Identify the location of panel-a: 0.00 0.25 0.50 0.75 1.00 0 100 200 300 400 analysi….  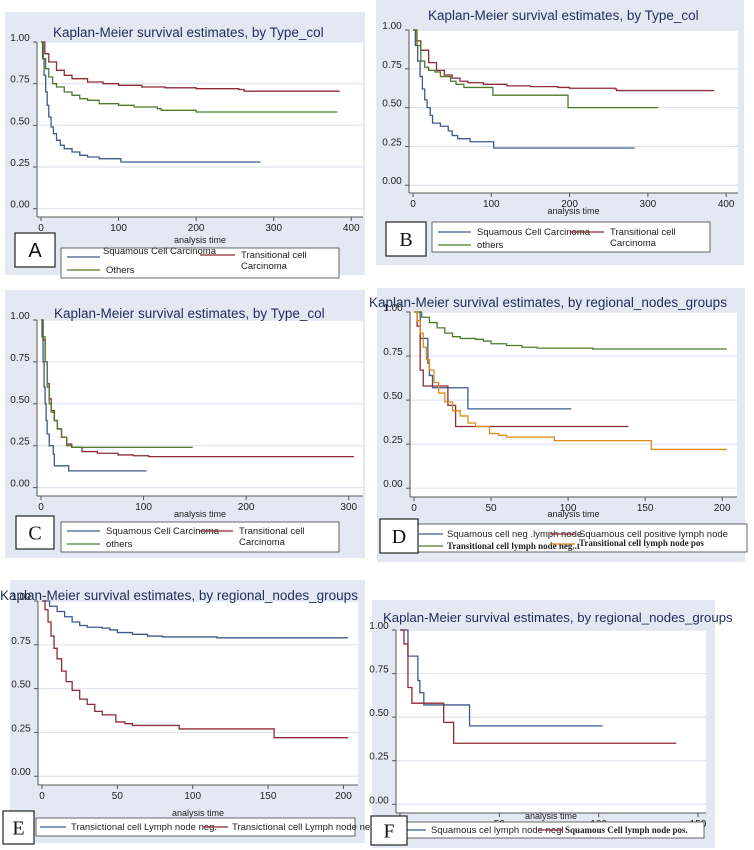
(185, 145).